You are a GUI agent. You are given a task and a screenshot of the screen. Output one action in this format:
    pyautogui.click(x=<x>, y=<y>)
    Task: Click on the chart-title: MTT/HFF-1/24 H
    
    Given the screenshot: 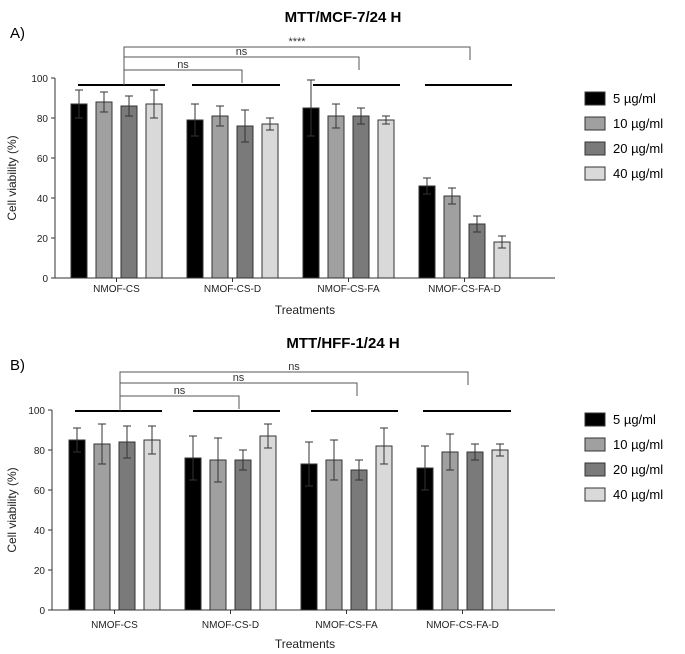 What is the action you would take?
    pyautogui.click(x=342, y=343)
    